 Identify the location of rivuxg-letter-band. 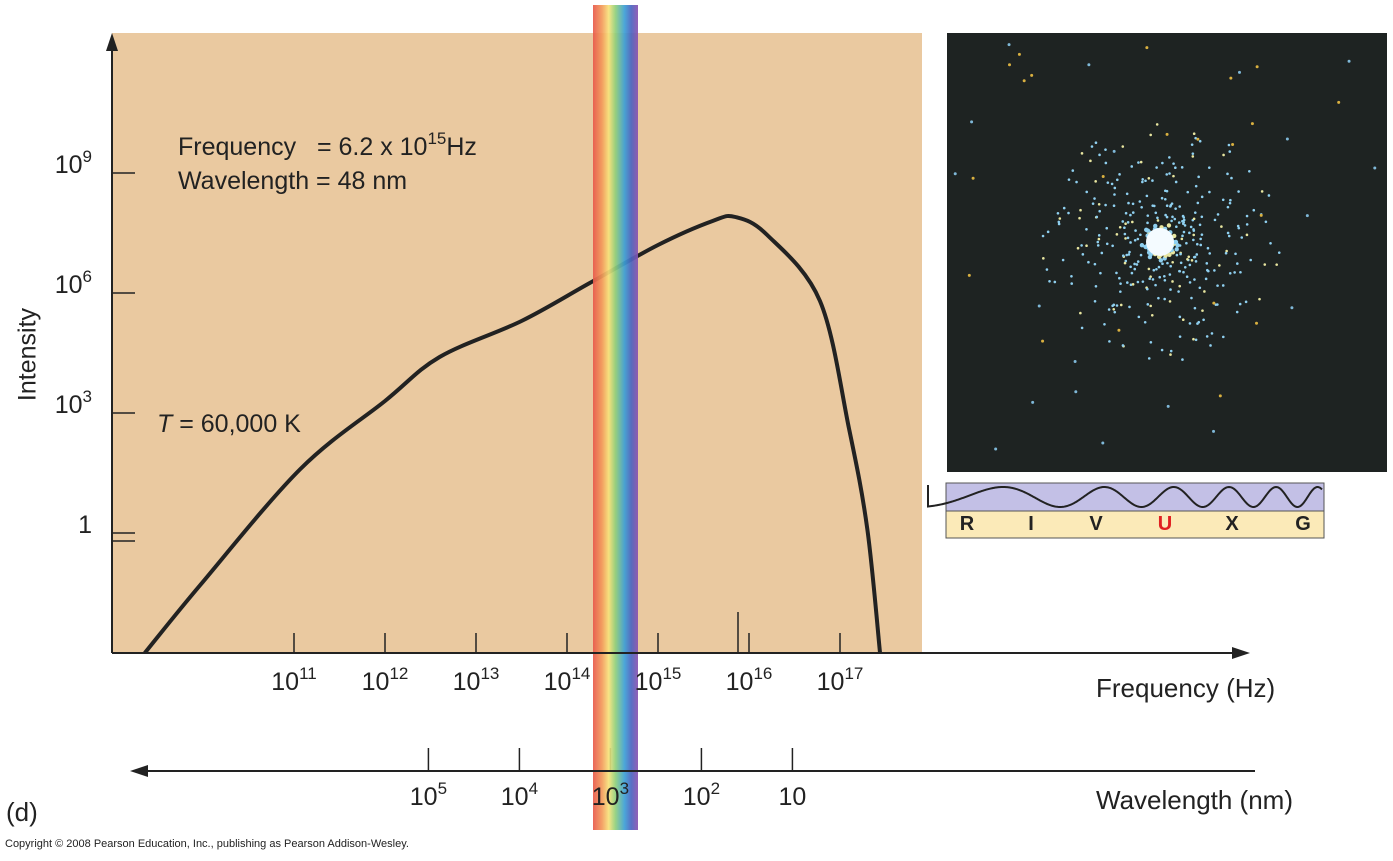
(1135, 524).